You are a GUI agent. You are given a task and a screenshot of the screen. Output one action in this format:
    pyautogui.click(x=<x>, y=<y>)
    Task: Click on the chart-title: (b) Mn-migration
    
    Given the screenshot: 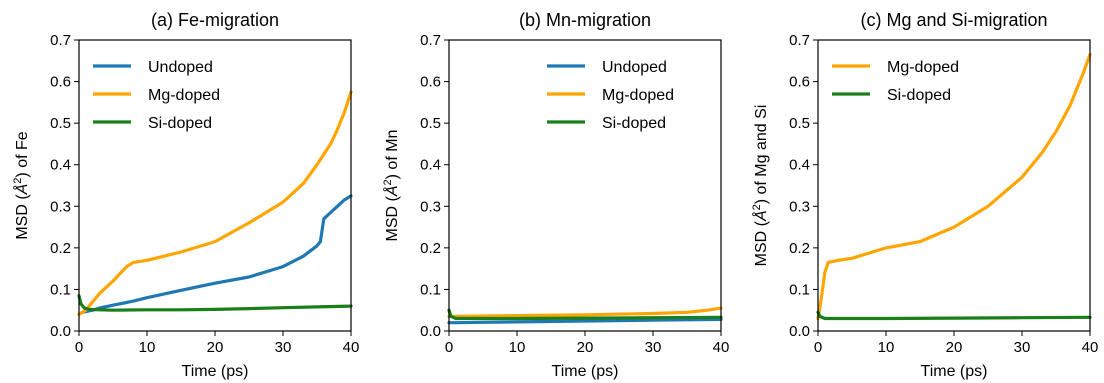 What is the action you would take?
    pyautogui.click(x=585, y=20)
    